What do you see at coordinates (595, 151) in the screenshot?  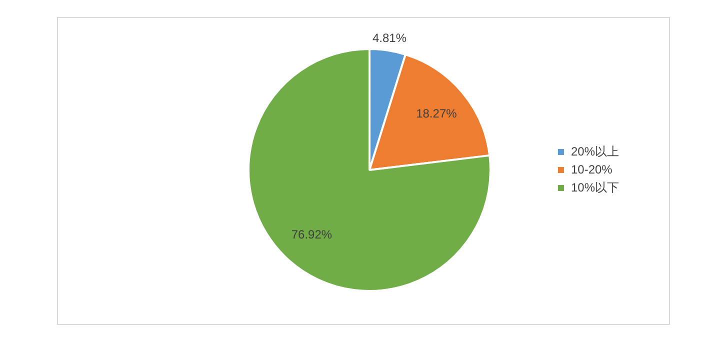 I see `legend-label: 20%以上` at bounding box center [595, 151].